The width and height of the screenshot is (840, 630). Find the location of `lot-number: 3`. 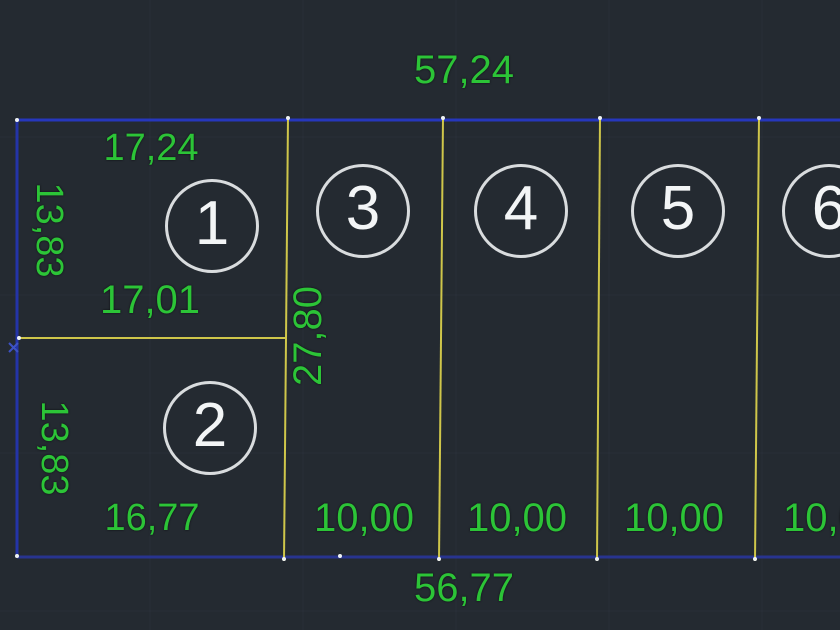

lot-number: 3 is located at coordinates (363, 208).